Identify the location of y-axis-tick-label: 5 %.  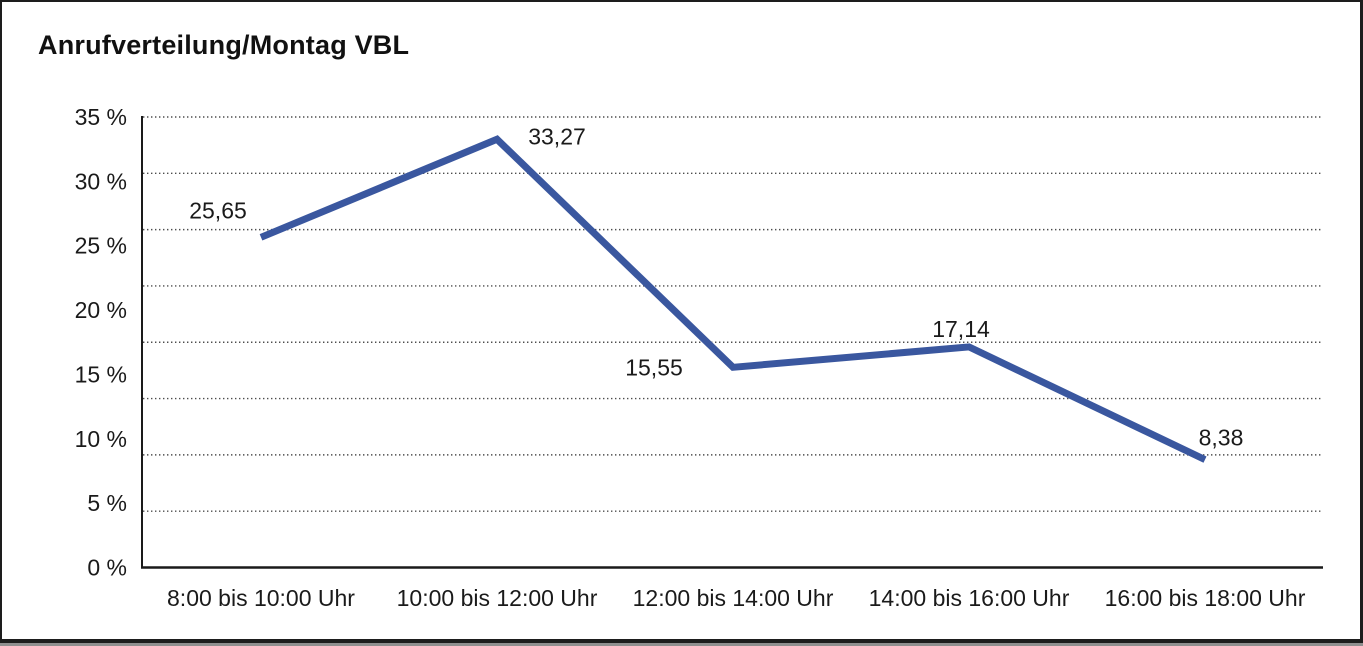
(107, 503).